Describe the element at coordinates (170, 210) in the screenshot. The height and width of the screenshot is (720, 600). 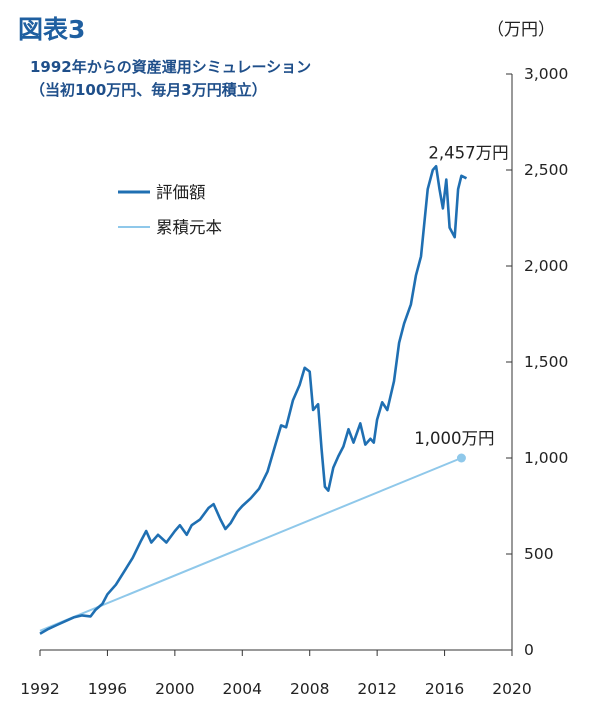
I see `legend: 評価額 累積元本` at that location.